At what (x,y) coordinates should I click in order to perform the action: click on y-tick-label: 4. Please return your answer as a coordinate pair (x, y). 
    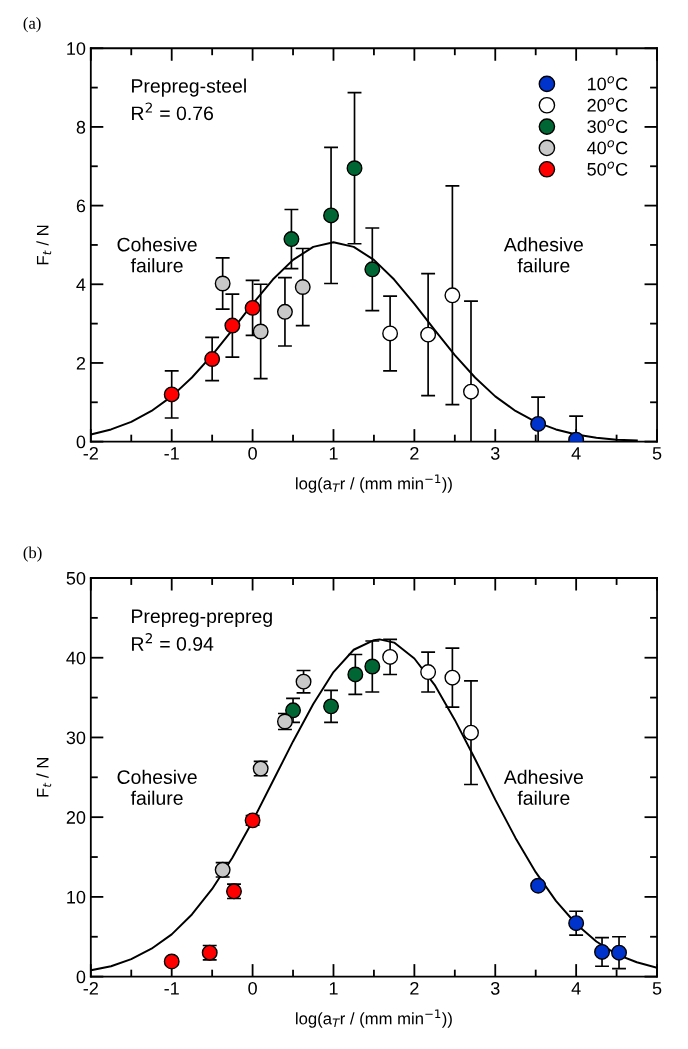
    Looking at the image, I should click on (81, 284).